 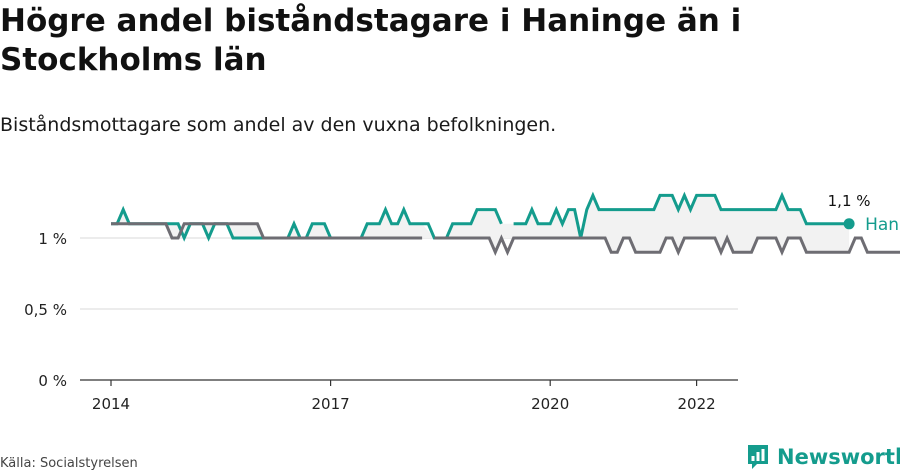 I want to click on y-tick-label: 0,5 %, so click(x=45, y=310).